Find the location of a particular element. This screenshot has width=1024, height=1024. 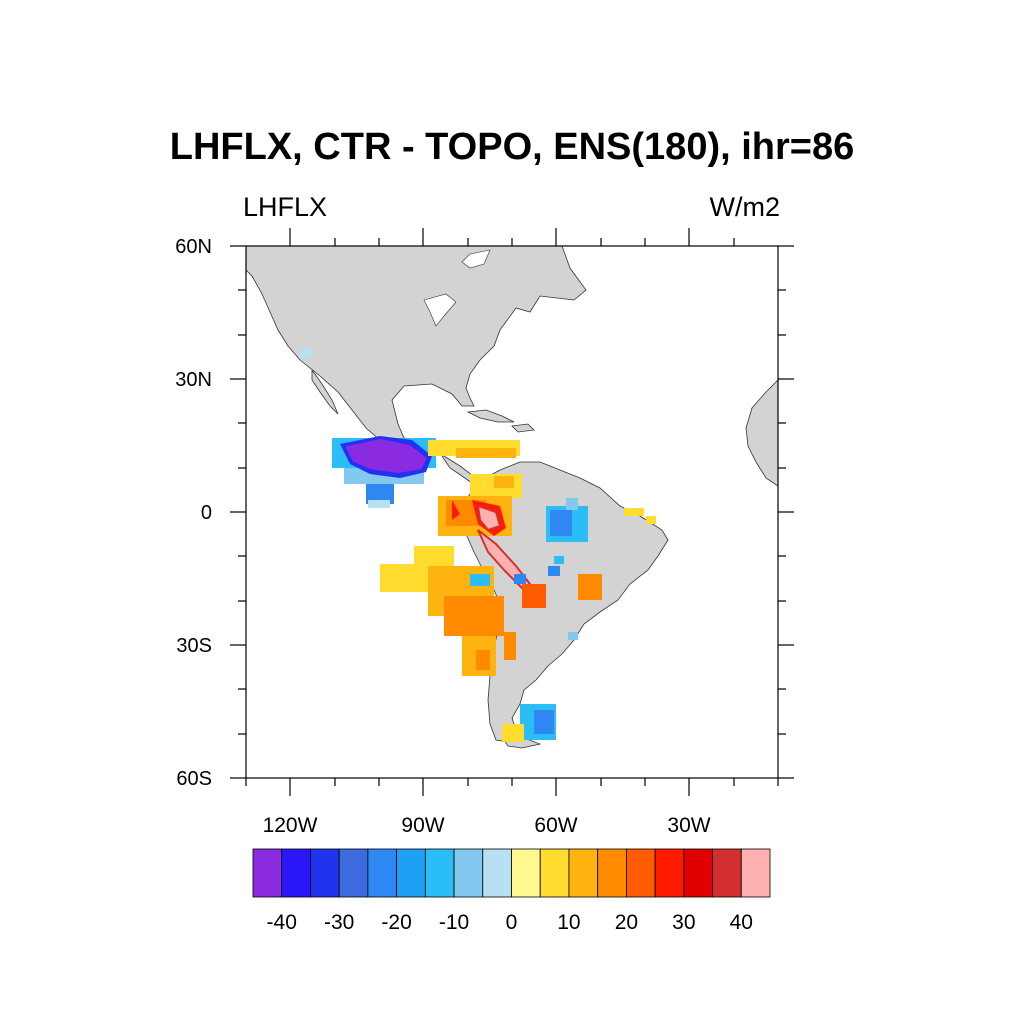

lat-label-60n: 60N is located at coordinates (193, 247).